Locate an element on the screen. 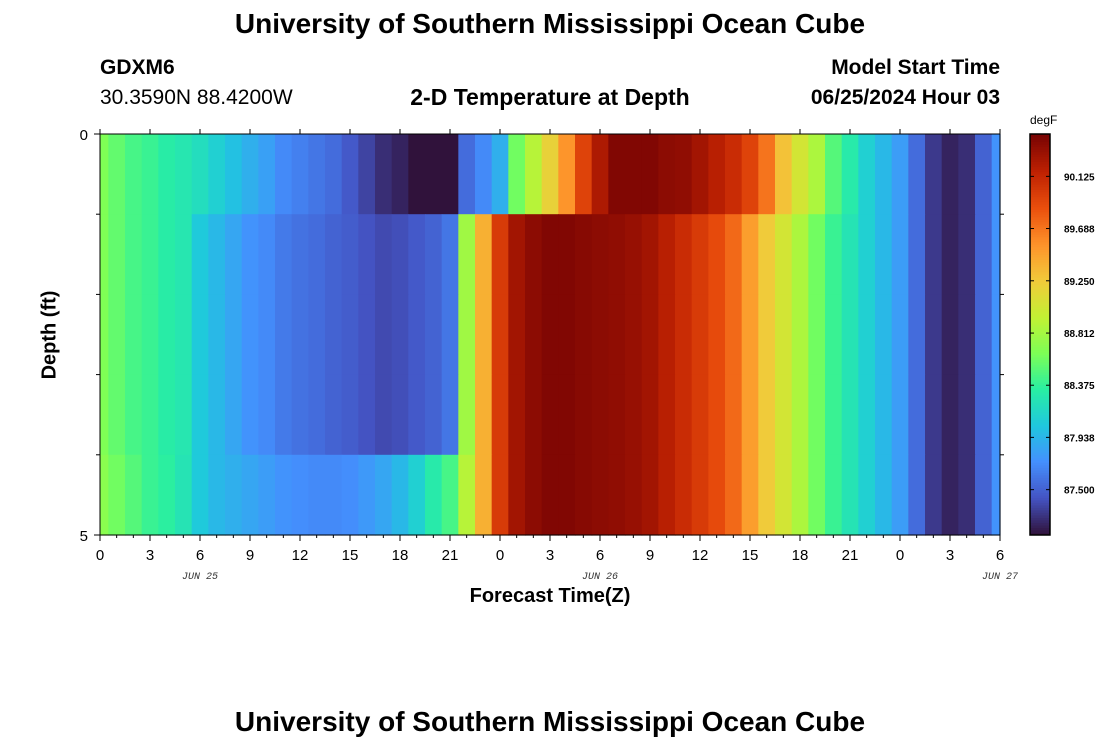 The image size is (1100, 750). x-tick-label: 0 is located at coordinates (900, 555).